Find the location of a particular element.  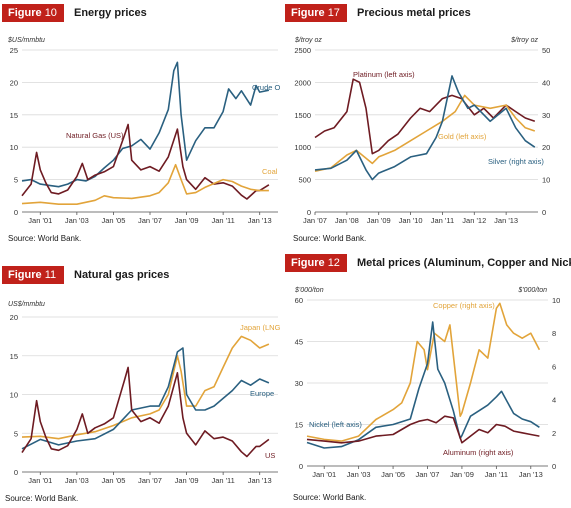

figure-title: Energy prices is located at coordinates (110, 13).